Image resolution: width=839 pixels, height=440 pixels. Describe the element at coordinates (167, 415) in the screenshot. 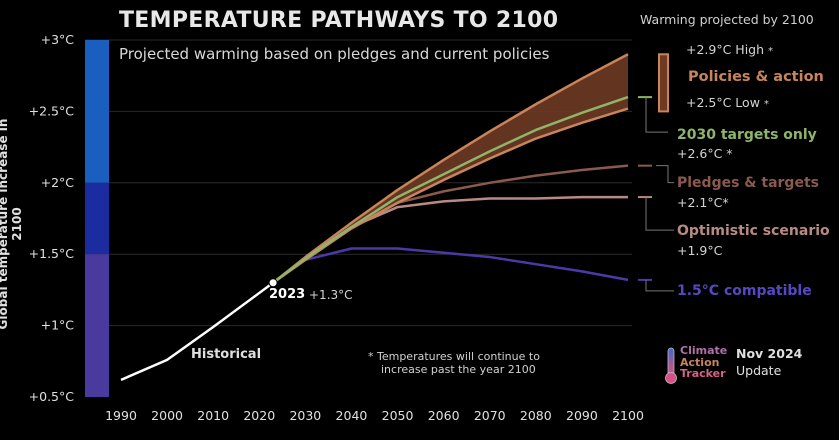

I see `x-tick-label: 2000` at that location.